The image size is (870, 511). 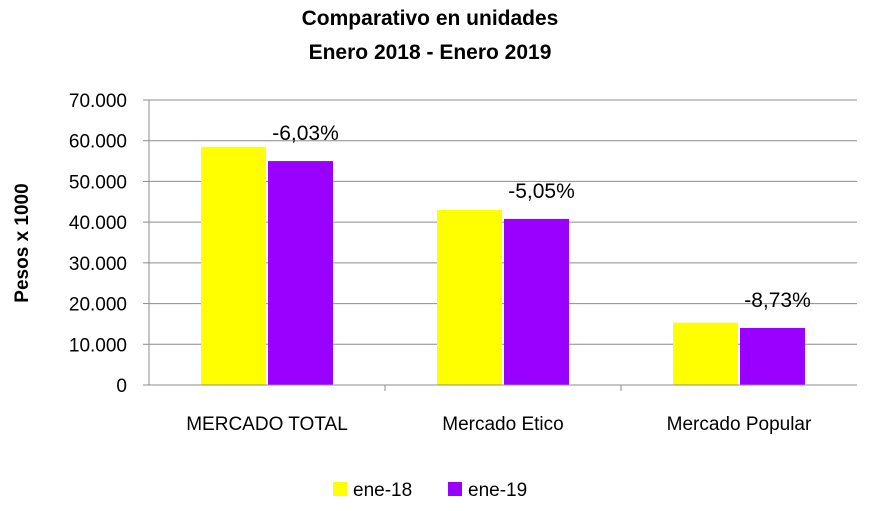 I want to click on y-tick-label: 70.000, so click(x=98, y=101).